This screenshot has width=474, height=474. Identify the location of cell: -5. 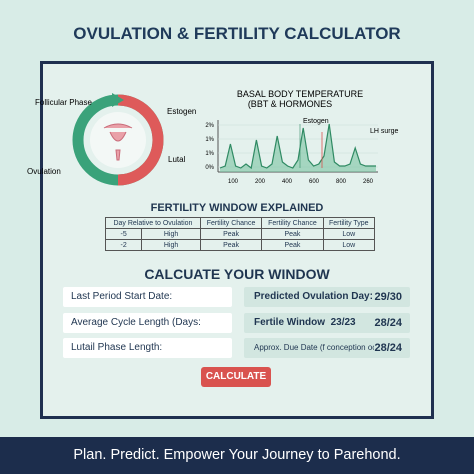
(123, 234).